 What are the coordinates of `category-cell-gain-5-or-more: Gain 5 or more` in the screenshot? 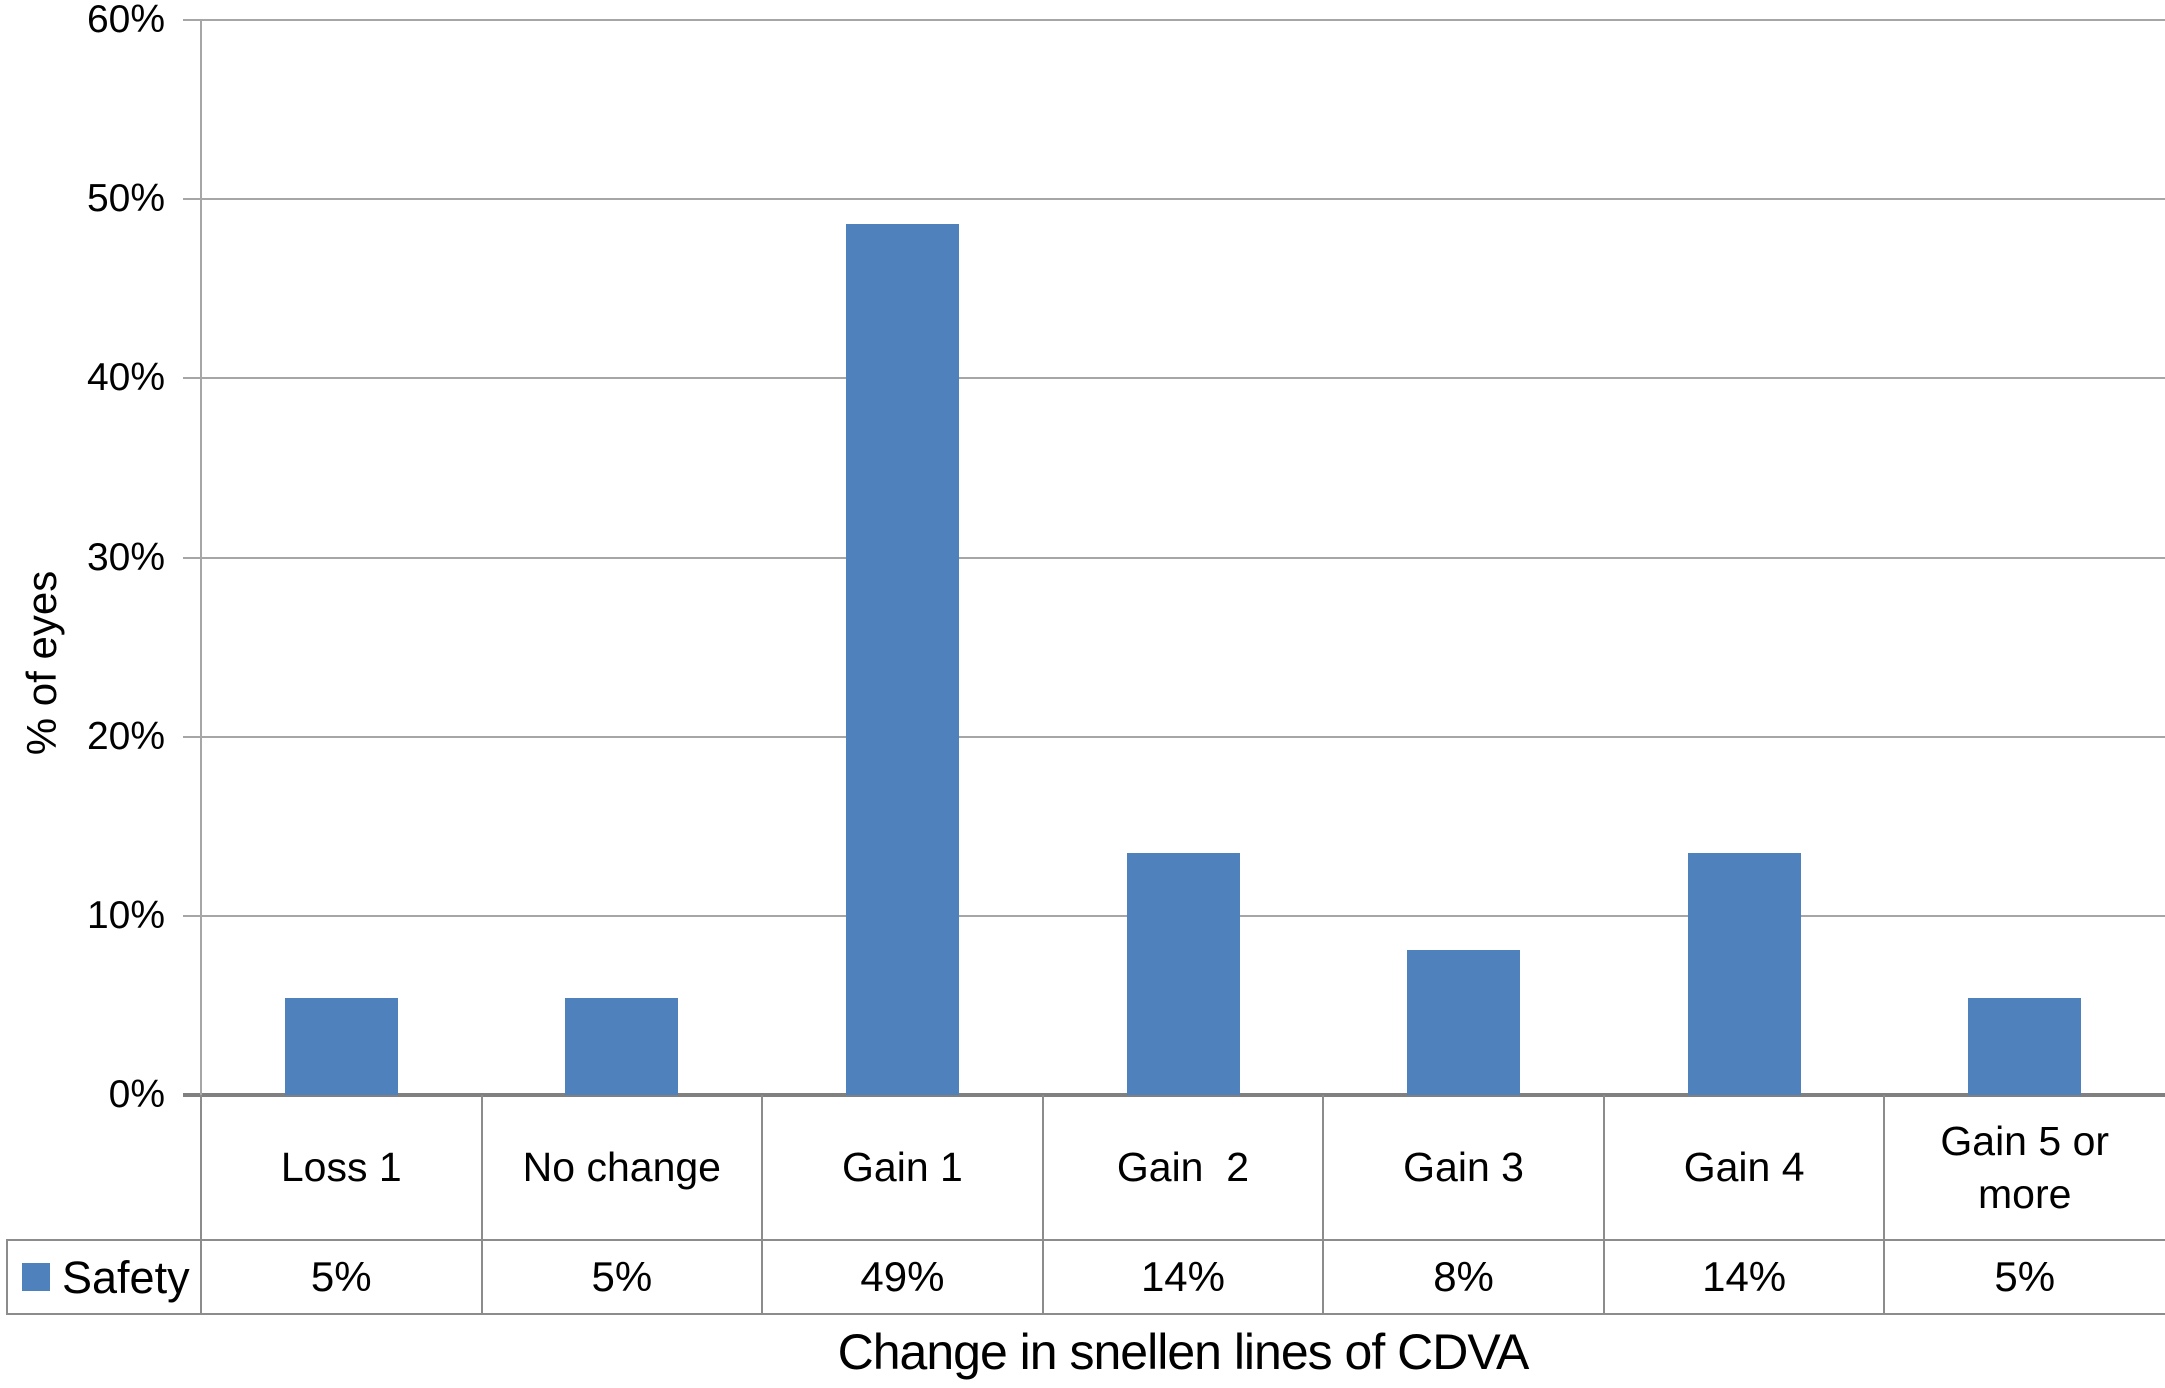 It's located at (2030, 1167).